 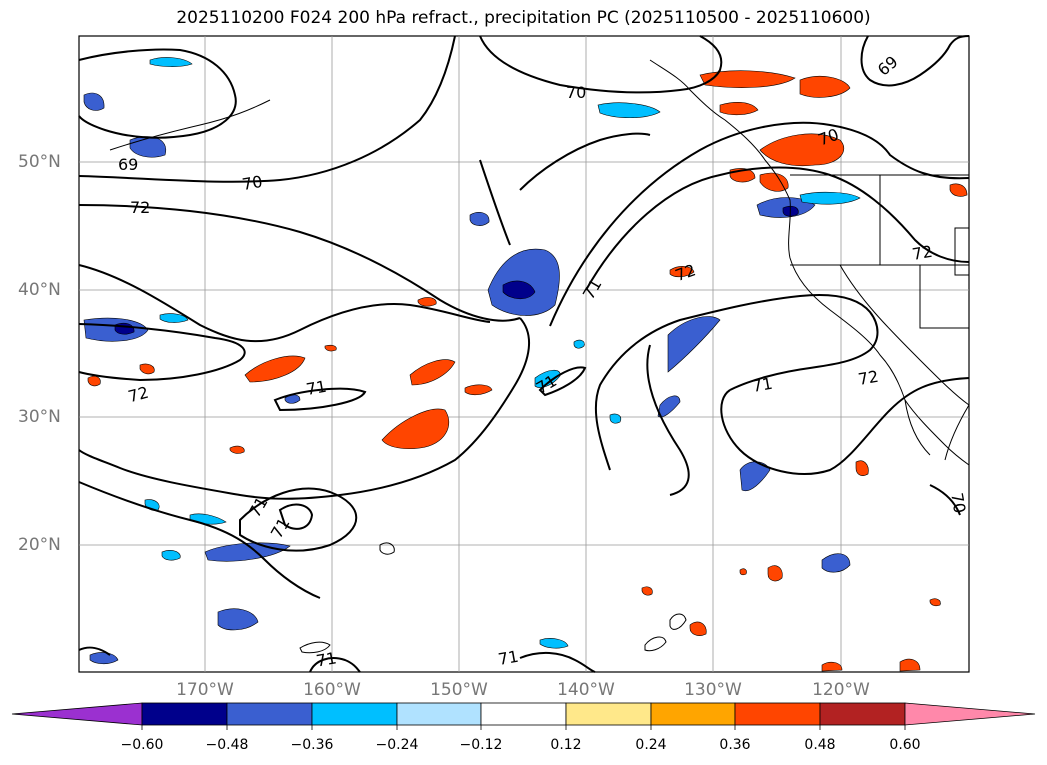 What do you see at coordinates (397, 745) in the screenshot?
I see `colorbar-tick-label: −0.24` at bounding box center [397, 745].